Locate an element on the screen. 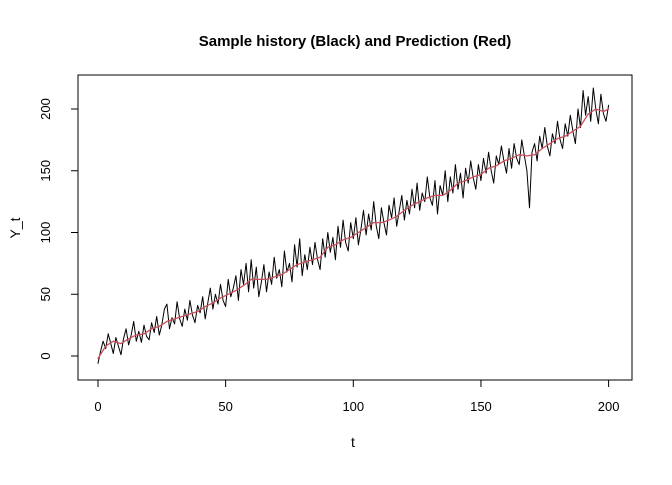 This screenshot has height=485, width=672. y-axis-label: Y_t is located at coordinates (15, 227).